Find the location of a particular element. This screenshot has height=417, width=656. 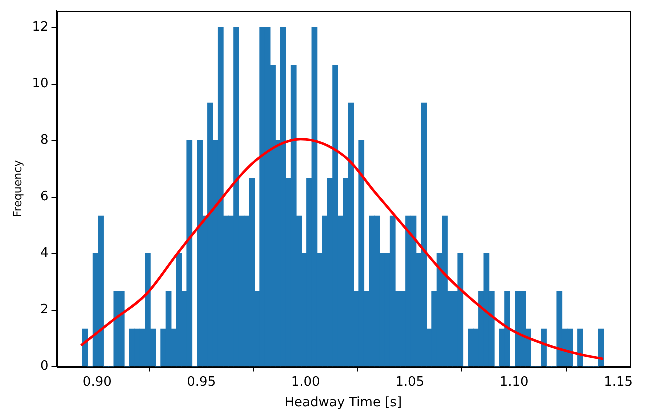

y-tick-label: 4 is located at coordinates (44, 254).